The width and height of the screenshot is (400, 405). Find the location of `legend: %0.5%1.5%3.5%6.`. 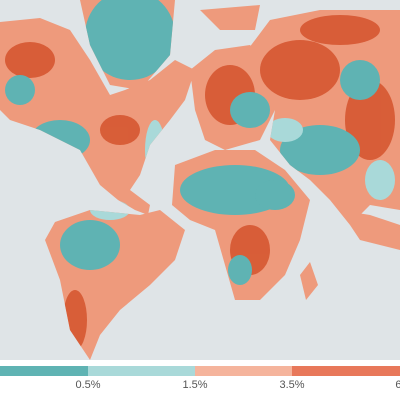

legend: %0.5%1.5%3.5%6. is located at coordinates (200, 378).